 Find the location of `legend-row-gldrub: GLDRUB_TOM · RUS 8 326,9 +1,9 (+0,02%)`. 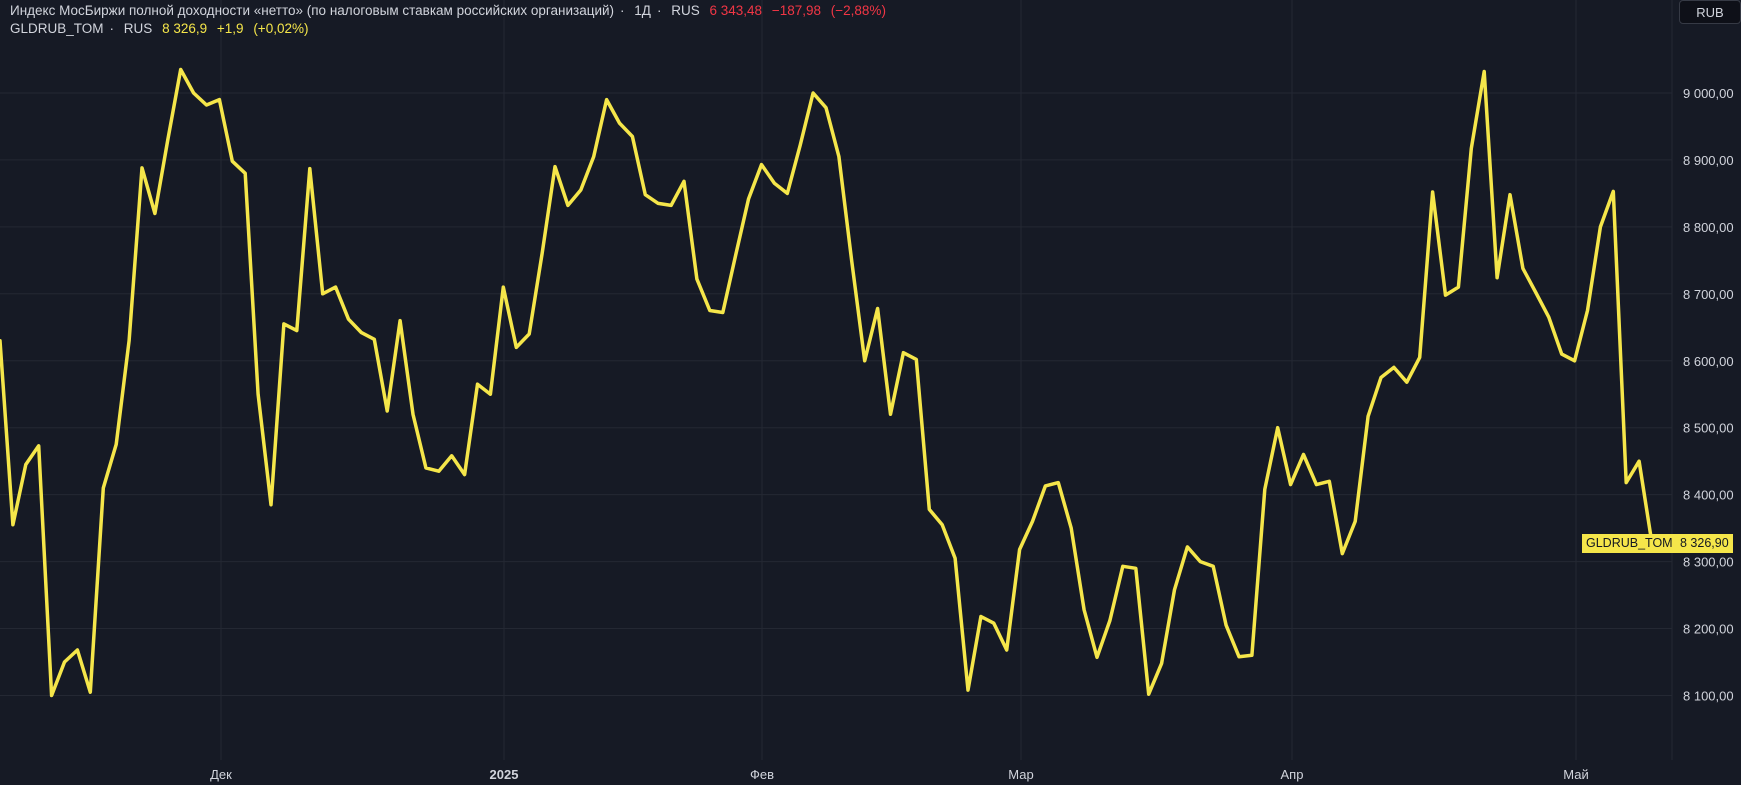

legend-row-gldrub: GLDRUB_TOM · RUS 8 326,9 +1,9 (+0,02%) is located at coordinates (162, 28).